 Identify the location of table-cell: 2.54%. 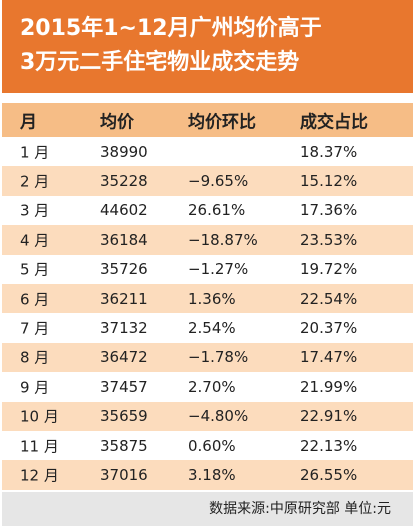
(212, 328).